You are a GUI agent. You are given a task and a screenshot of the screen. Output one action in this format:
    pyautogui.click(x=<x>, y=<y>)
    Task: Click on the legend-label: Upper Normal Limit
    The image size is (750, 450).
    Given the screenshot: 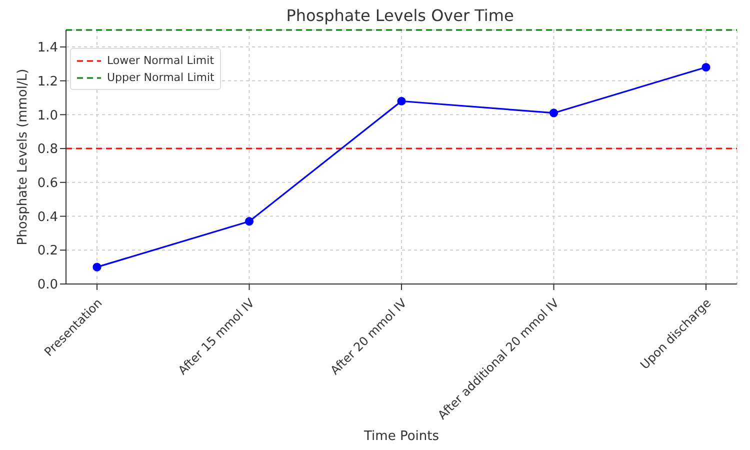 What is the action you would take?
    pyautogui.click(x=160, y=78)
    